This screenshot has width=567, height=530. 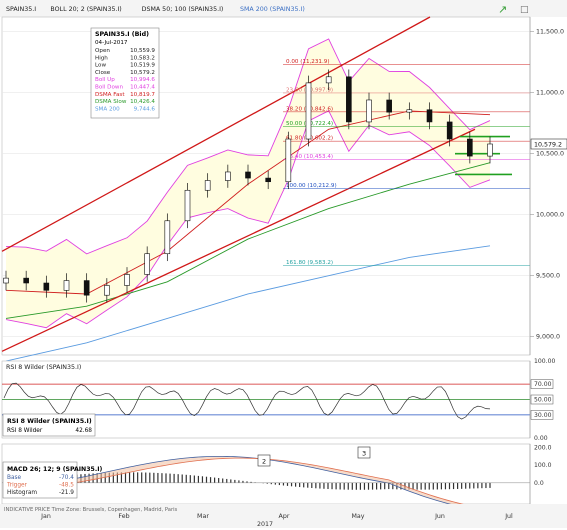 What do you see at coordinates (183, 9) in the screenshot?
I see `header-indicator-2: DSMA 50; 100 (SPAIN35.I)` at bounding box center [183, 9].